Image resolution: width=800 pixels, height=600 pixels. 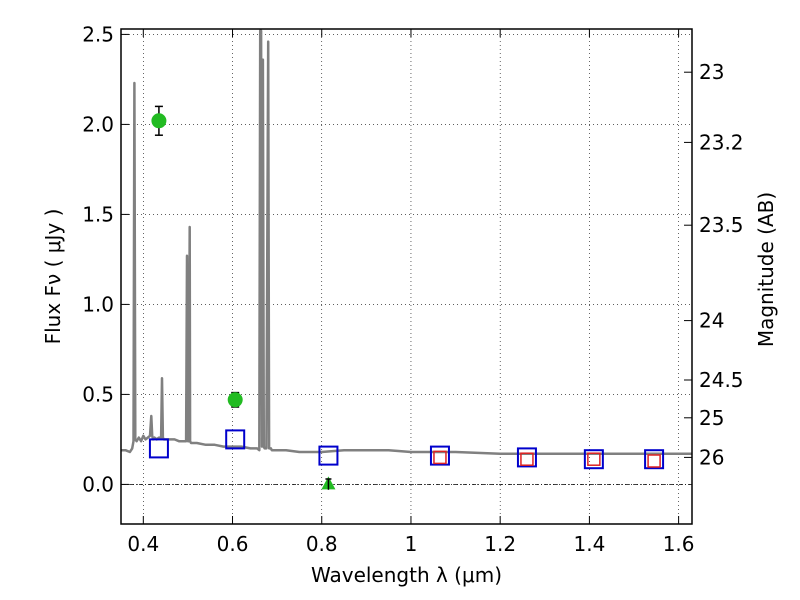 What do you see at coordinates (500, 544) in the screenshot?
I see `x-tick-label: 1.2` at bounding box center [500, 544].